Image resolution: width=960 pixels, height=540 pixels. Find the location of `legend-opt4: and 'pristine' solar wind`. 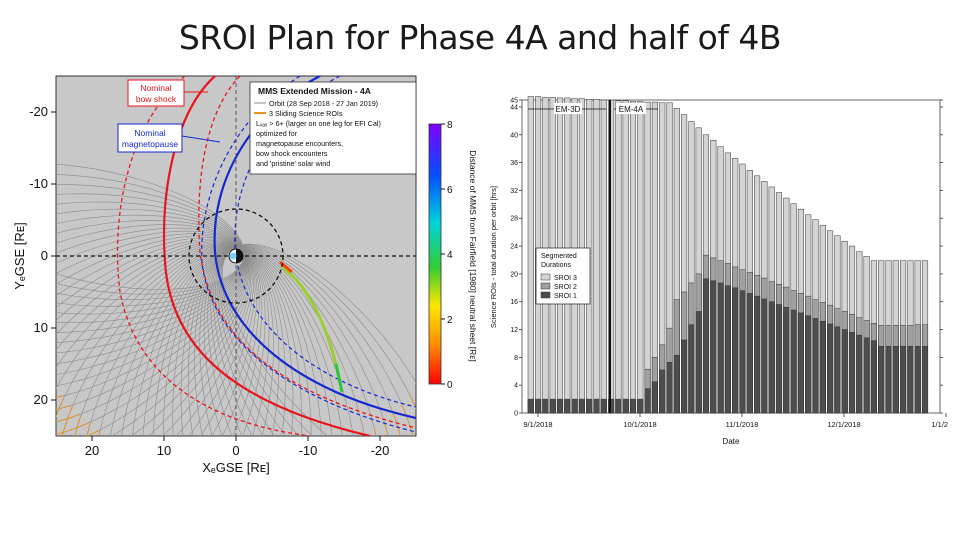

legend-opt4: and 'pristine' solar wind is located at coordinates (293, 163).